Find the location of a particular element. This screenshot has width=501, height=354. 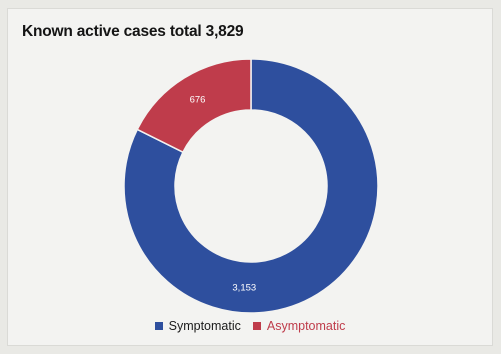

legend-item-symptomatic: Symptomatic is located at coordinates (197, 326).